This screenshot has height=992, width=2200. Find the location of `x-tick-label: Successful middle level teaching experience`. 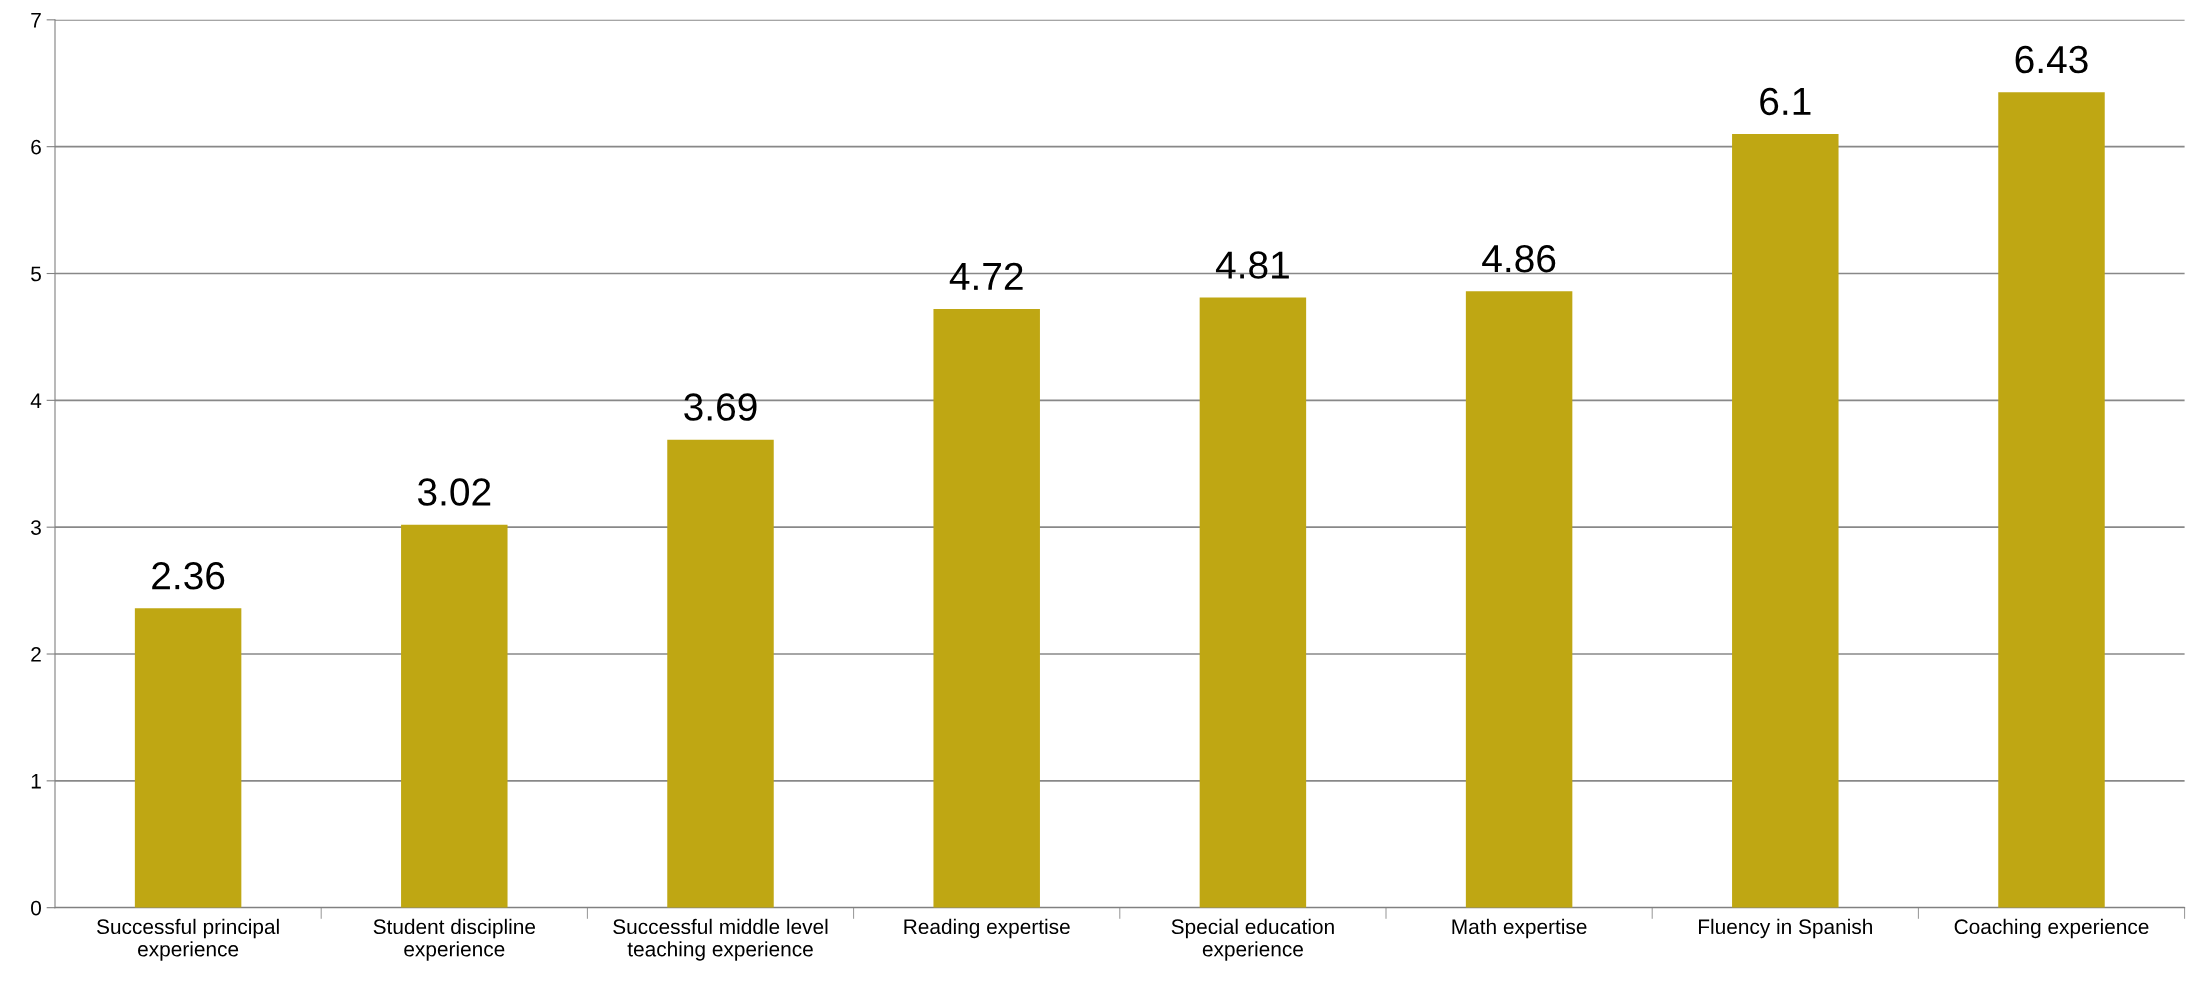

x-tick-label: Successful middle level teaching experience is located at coordinates (720, 939).